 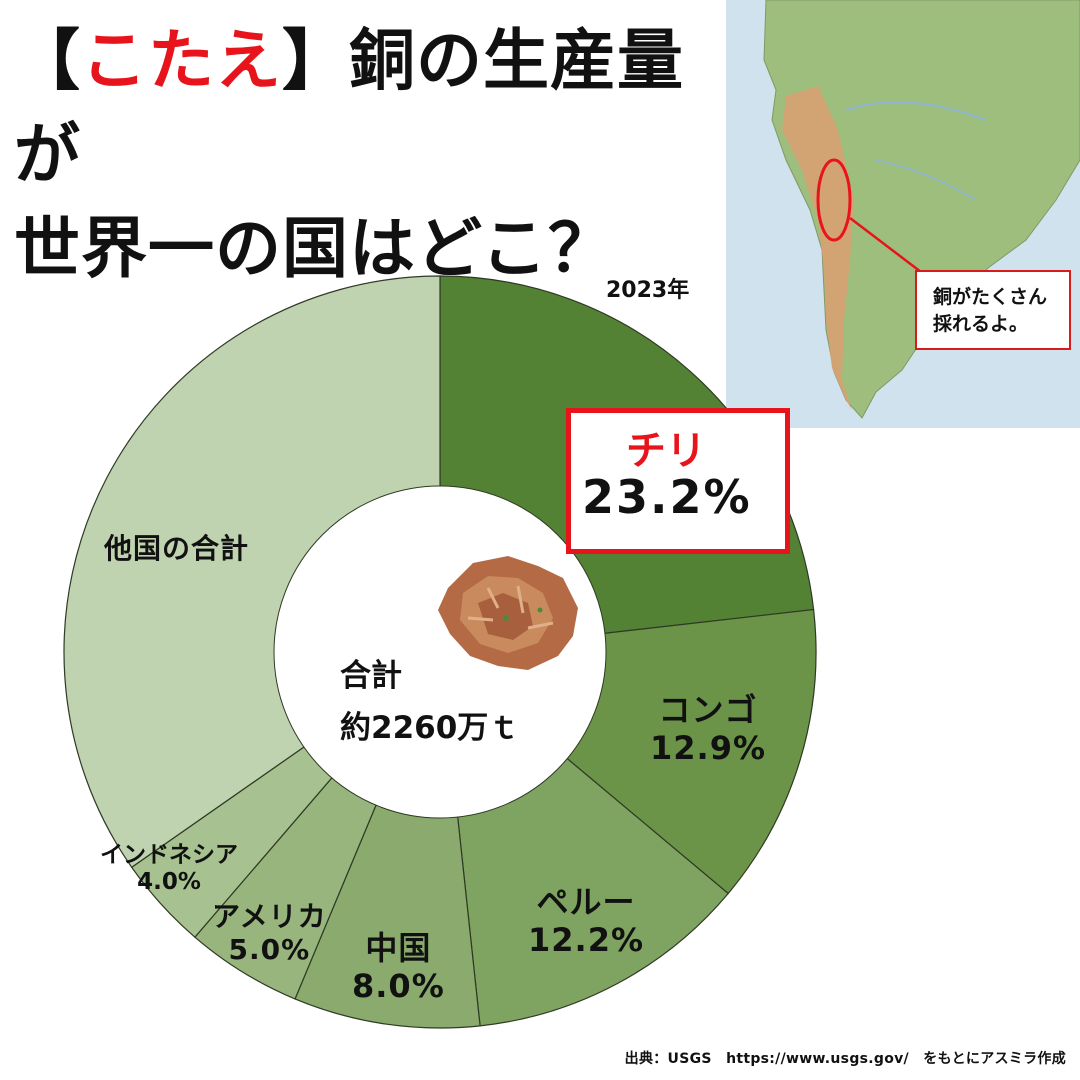 What do you see at coordinates (398, 948) in the screenshot?
I see `slice-label-china: 中国` at bounding box center [398, 948].